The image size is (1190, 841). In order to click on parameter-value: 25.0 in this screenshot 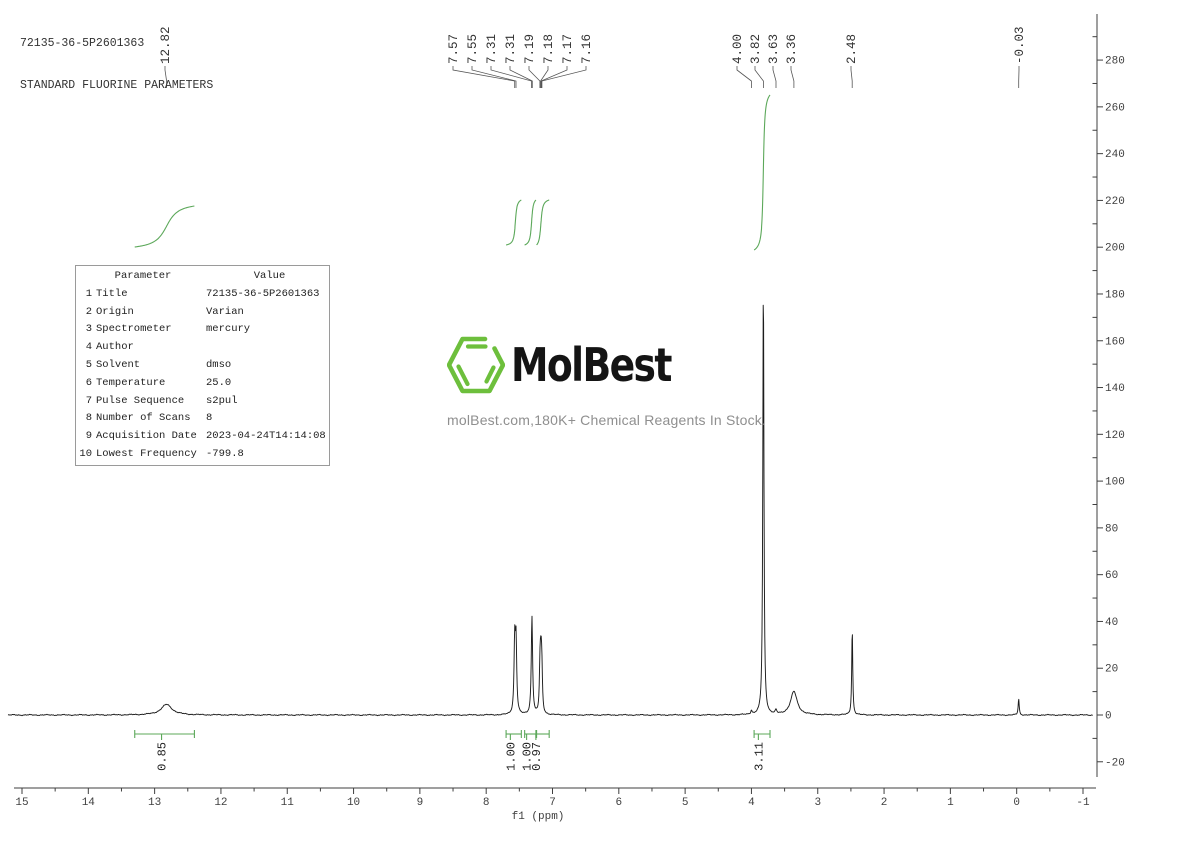, I will do `click(219, 382)`.